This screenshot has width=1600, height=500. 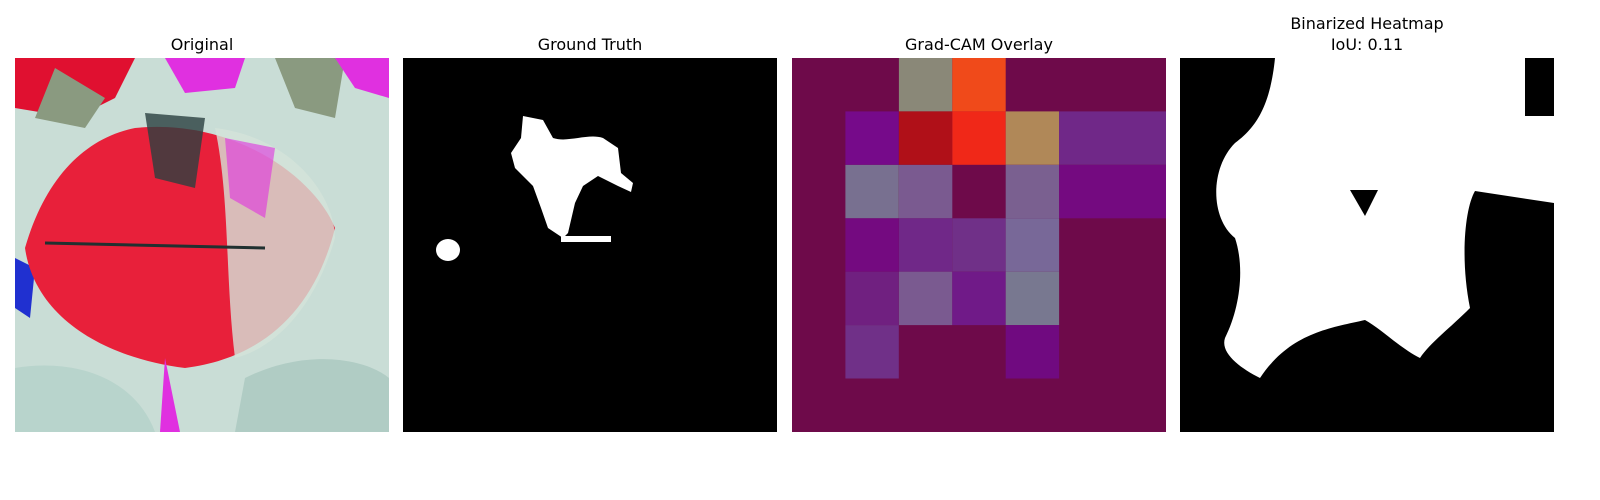 What do you see at coordinates (1366, 23) in the screenshot?
I see `panel-title: Binarized Heatmap` at bounding box center [1366, 23].